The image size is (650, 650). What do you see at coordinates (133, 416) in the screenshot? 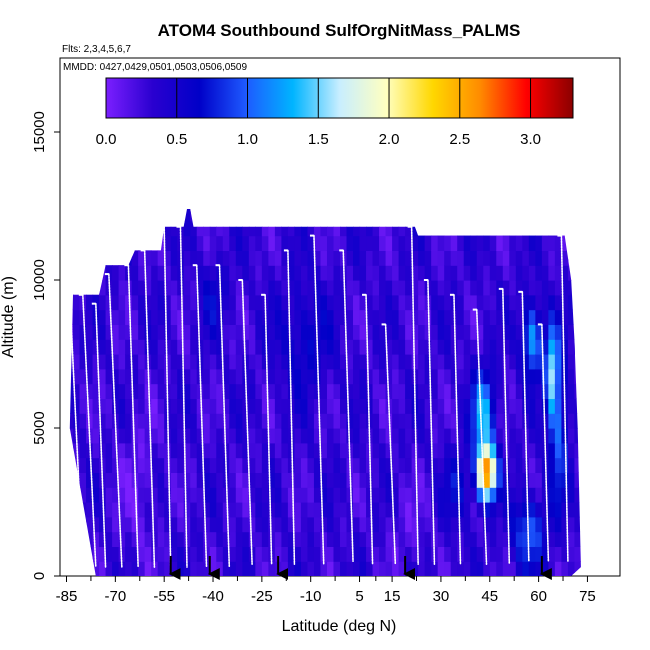
I see `flight-track` at bounding box center [133, 416].